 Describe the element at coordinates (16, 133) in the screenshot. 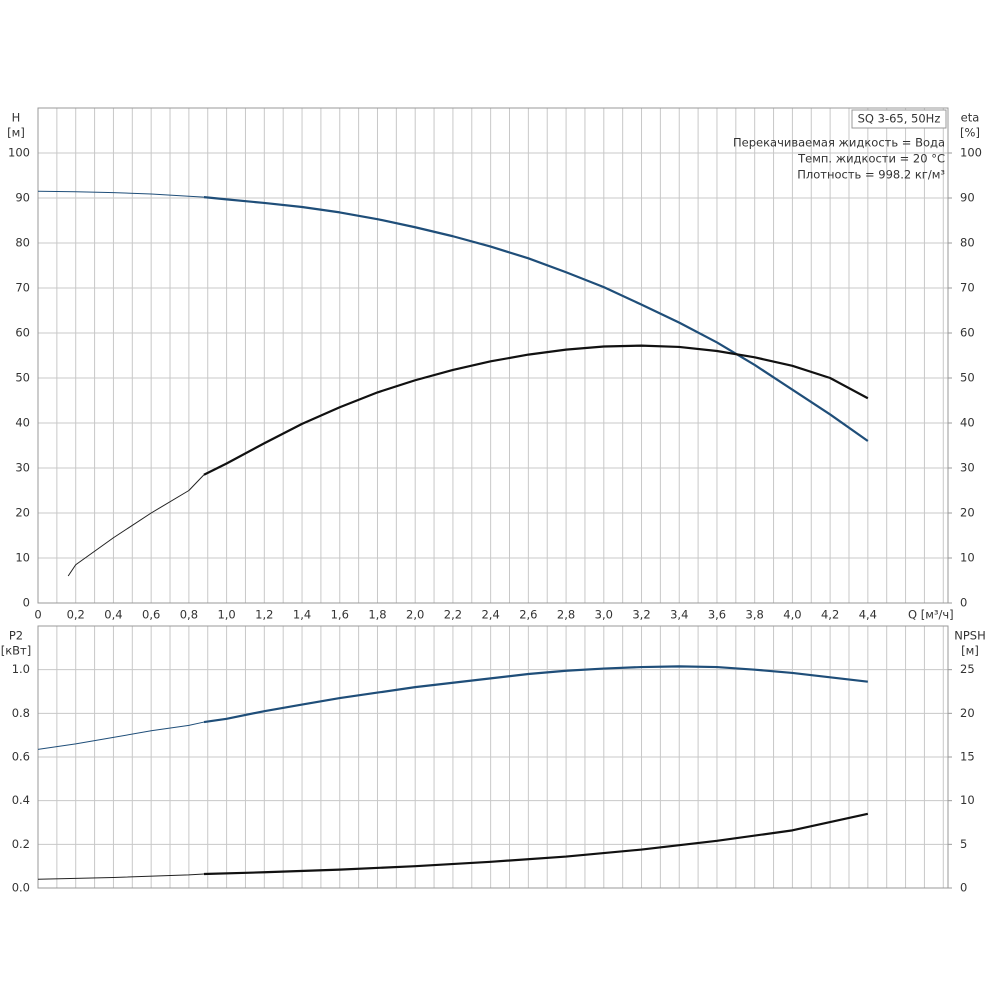

I see `y-axis-unit: [м]` at that location.